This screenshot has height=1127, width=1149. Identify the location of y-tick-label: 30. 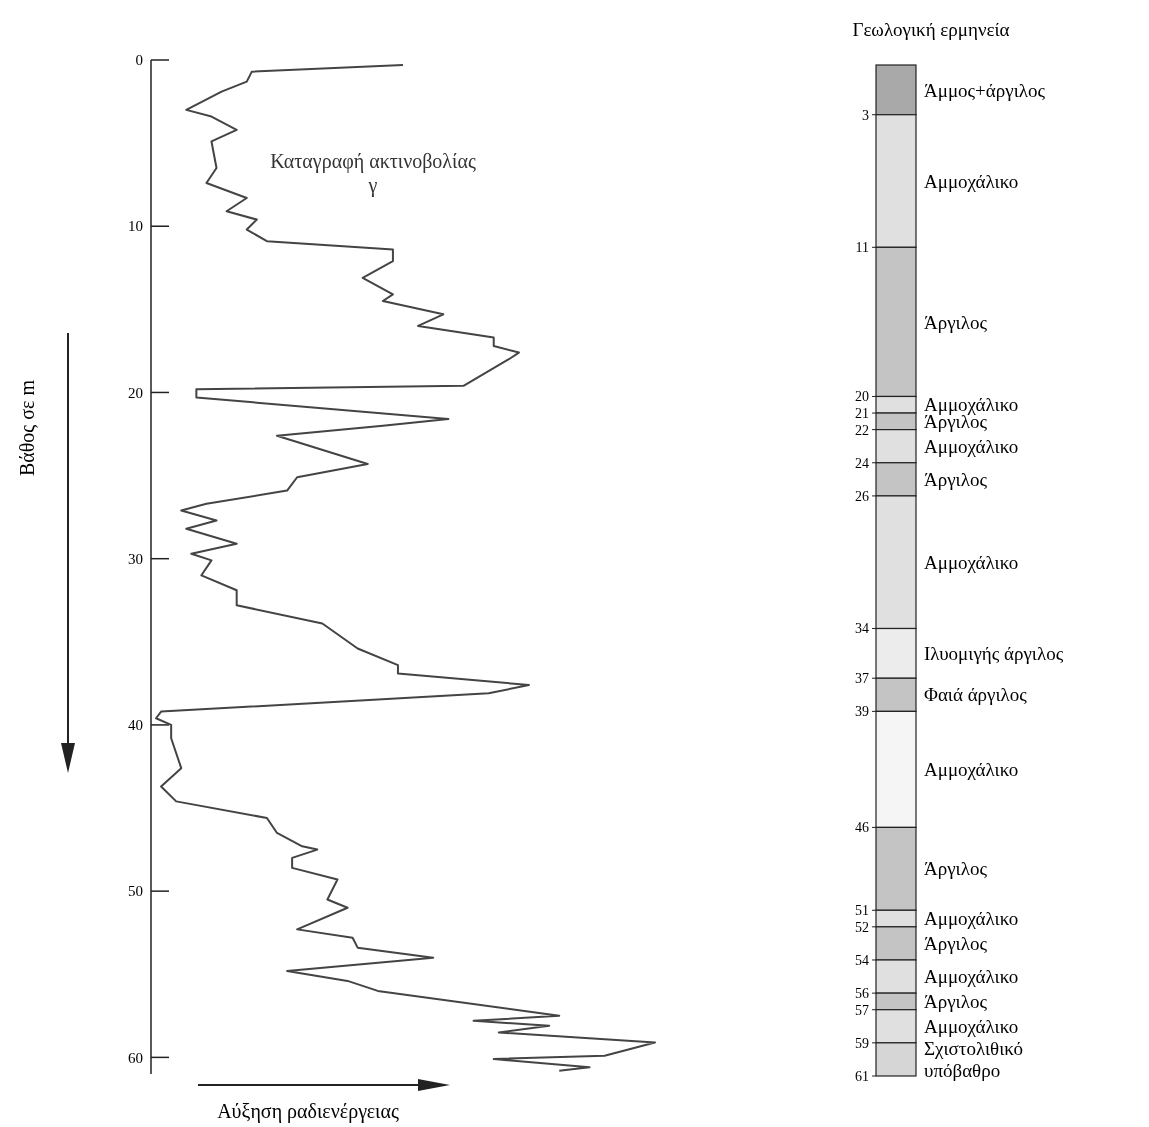
(135, 558).